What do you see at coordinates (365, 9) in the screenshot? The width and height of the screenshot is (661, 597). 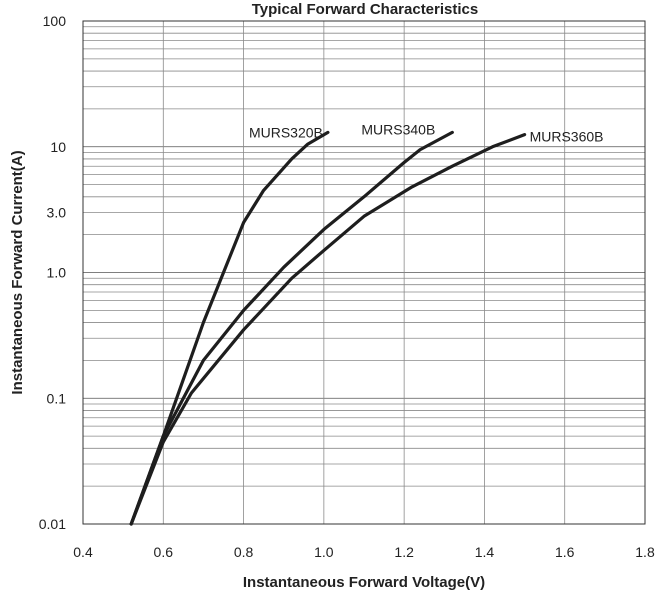 I see `chart-title: Typical Forward Characteristics` at bounding box center [365, 9].